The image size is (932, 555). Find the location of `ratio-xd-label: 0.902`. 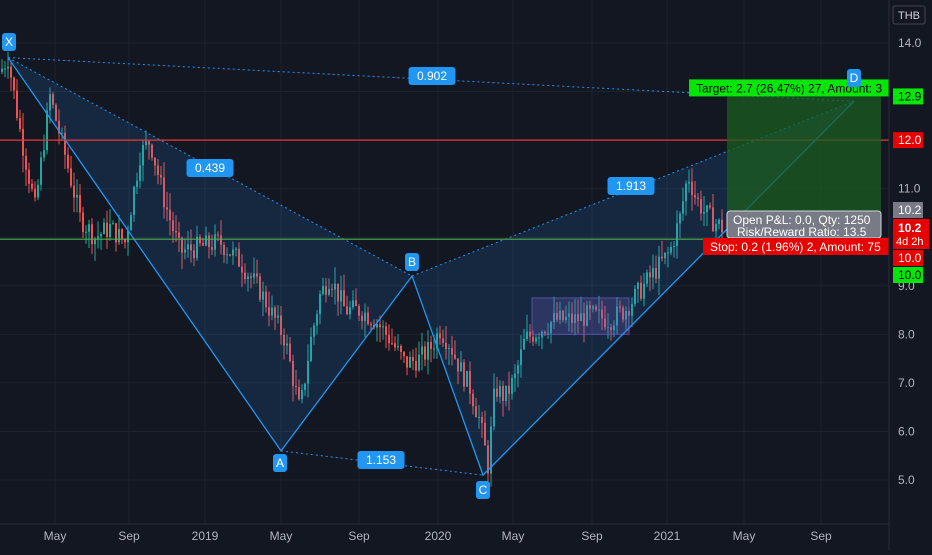

ratio-xd-label: 0.902 is located at coordinates (432, 76).